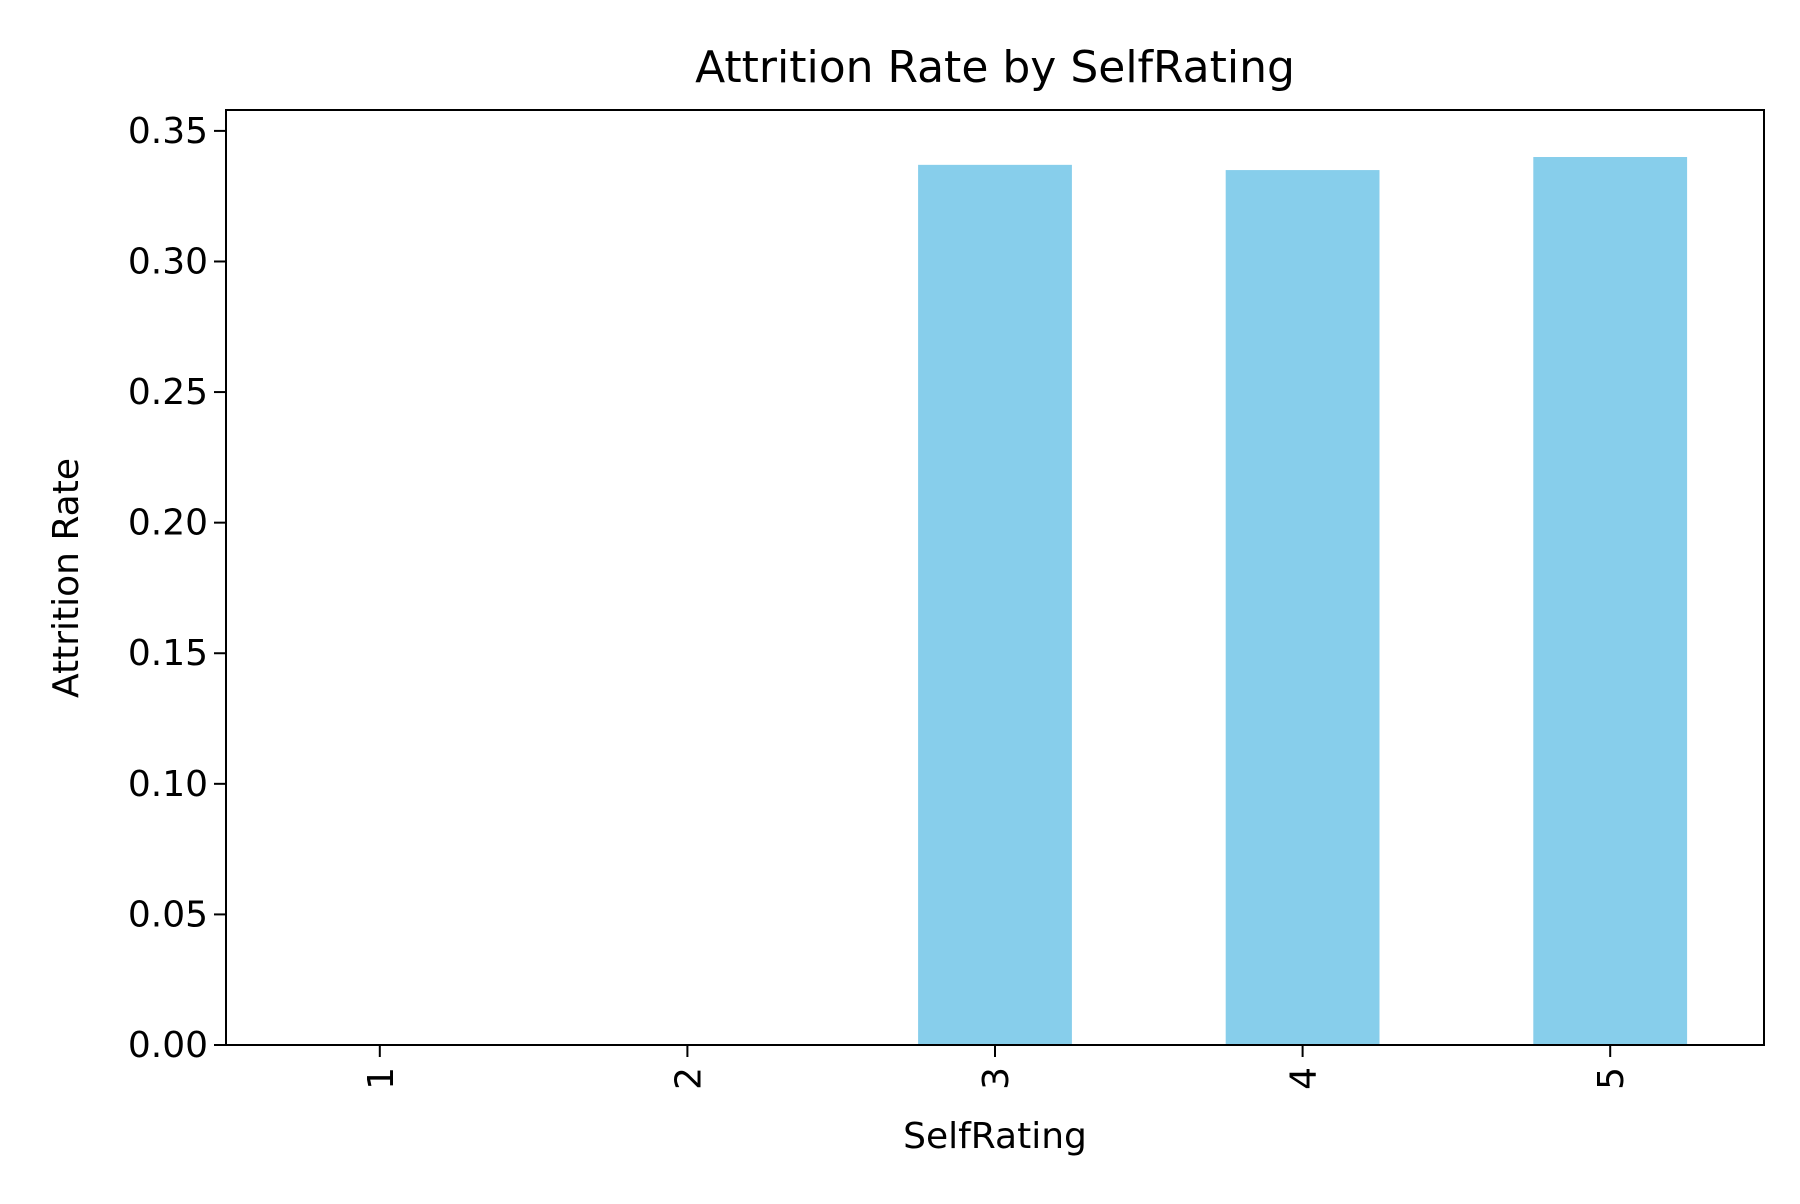 The height and width of the screenshot is (1204, 1800). I want to click on y-tick-label-6: 0.30, so click(168, 261).